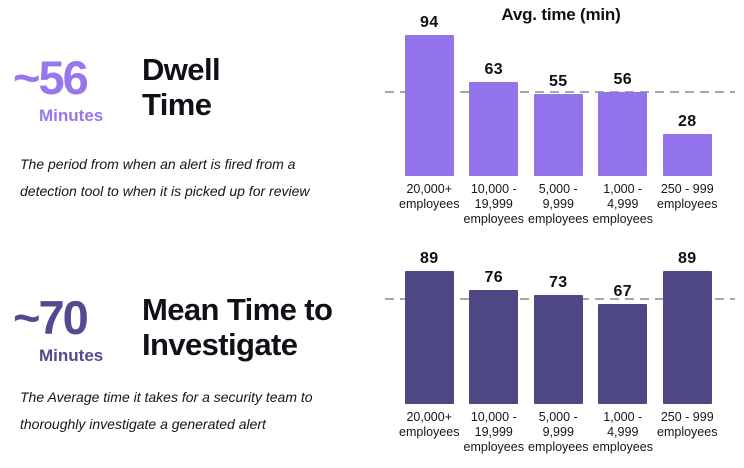 The image size is (744, 468). What do you see at coordinates (561, 14) in the screenshot?
I see `chart-title: Avg. time (min)` at bounding box center [561, 14].